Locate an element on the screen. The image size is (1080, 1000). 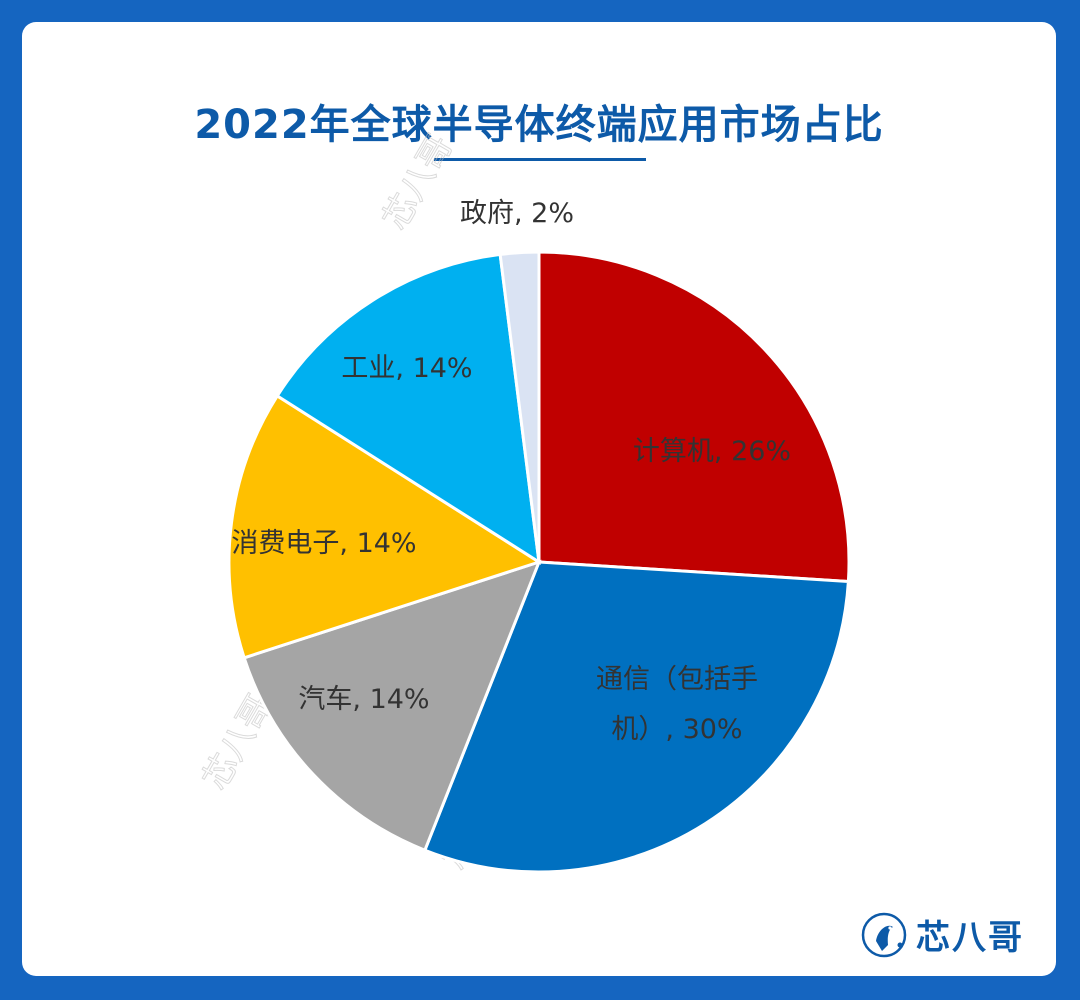
svg-text: 芯八哥 is located at coordinates (418, 182).